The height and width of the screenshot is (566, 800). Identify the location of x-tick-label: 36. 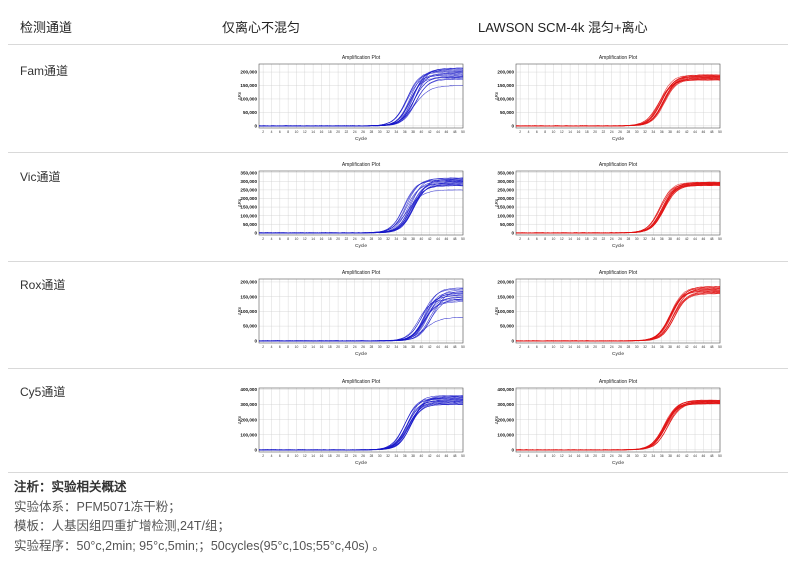
(662, 456).